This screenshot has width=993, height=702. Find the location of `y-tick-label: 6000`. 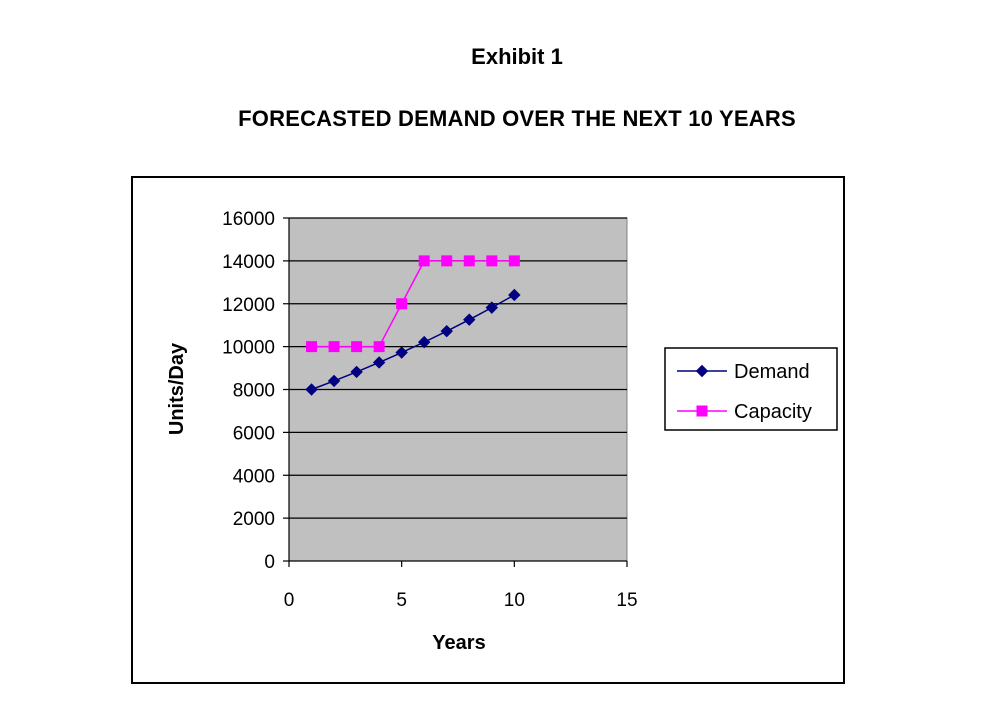

y-tick-label: 6000 is located at coordinates (254, 433).